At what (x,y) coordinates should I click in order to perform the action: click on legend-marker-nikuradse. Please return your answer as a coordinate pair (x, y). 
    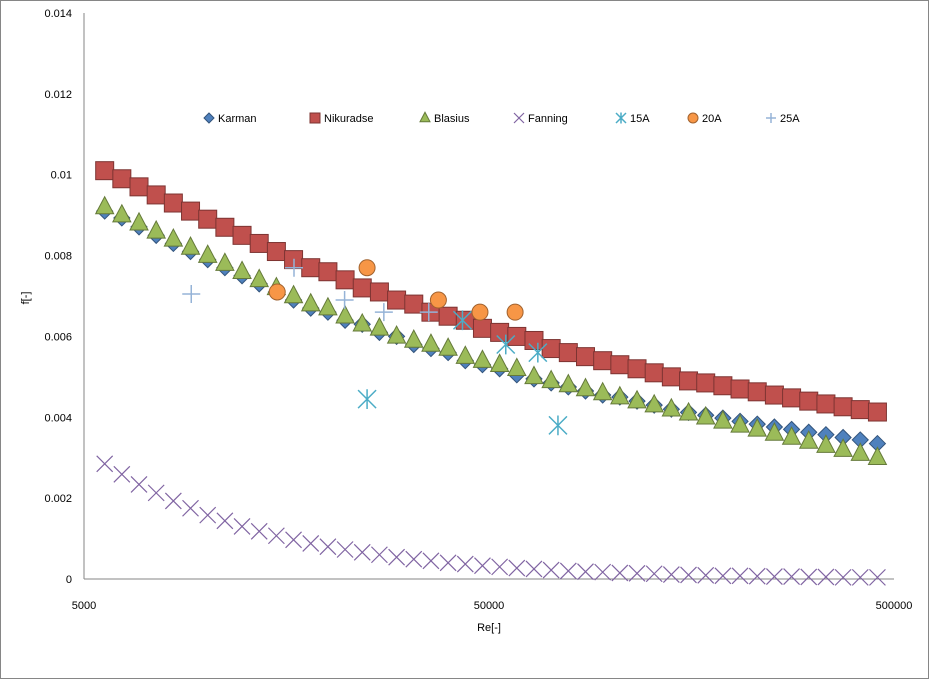
    Looking at the image, I should click on (315, 118).